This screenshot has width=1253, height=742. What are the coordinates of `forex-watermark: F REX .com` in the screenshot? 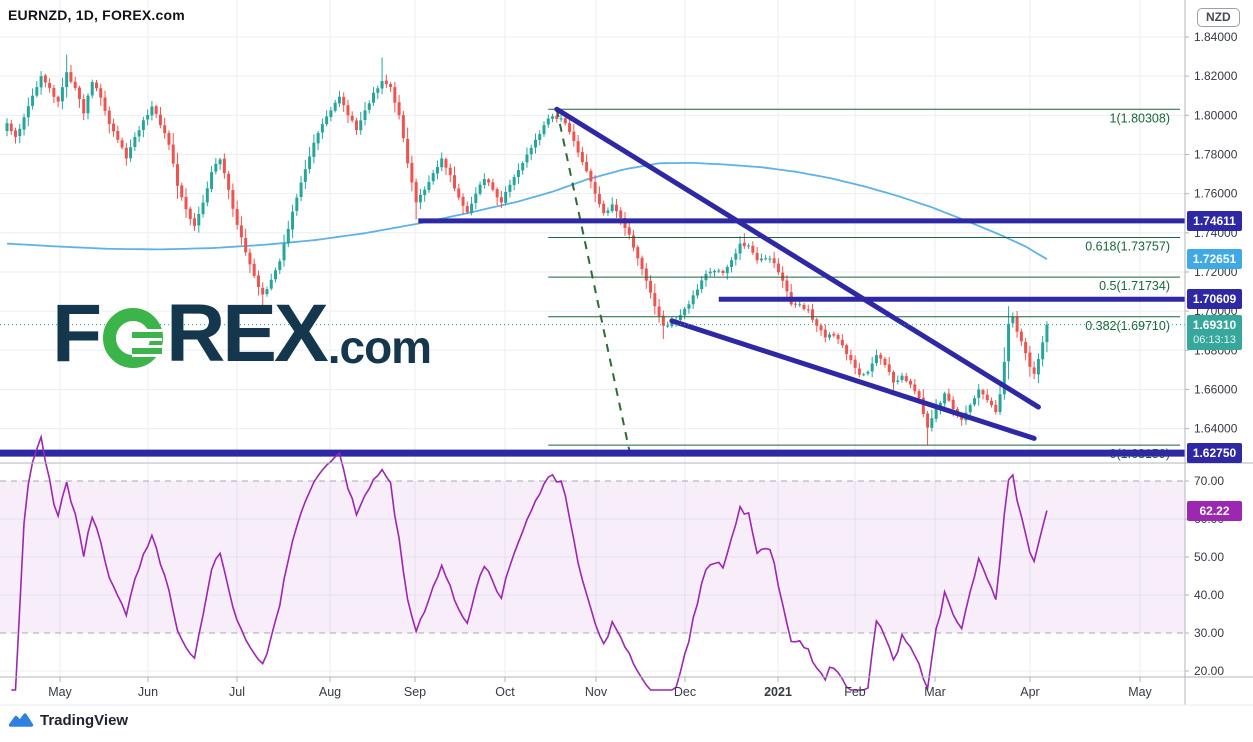 It's located at (242, 333).